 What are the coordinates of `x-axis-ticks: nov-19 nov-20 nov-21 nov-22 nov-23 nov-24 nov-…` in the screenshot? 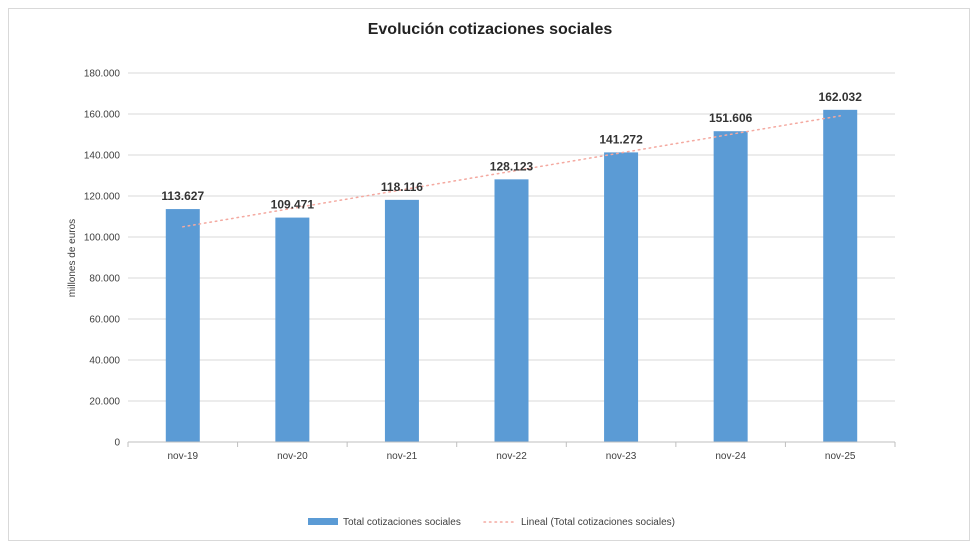 It's located at (511, 452).